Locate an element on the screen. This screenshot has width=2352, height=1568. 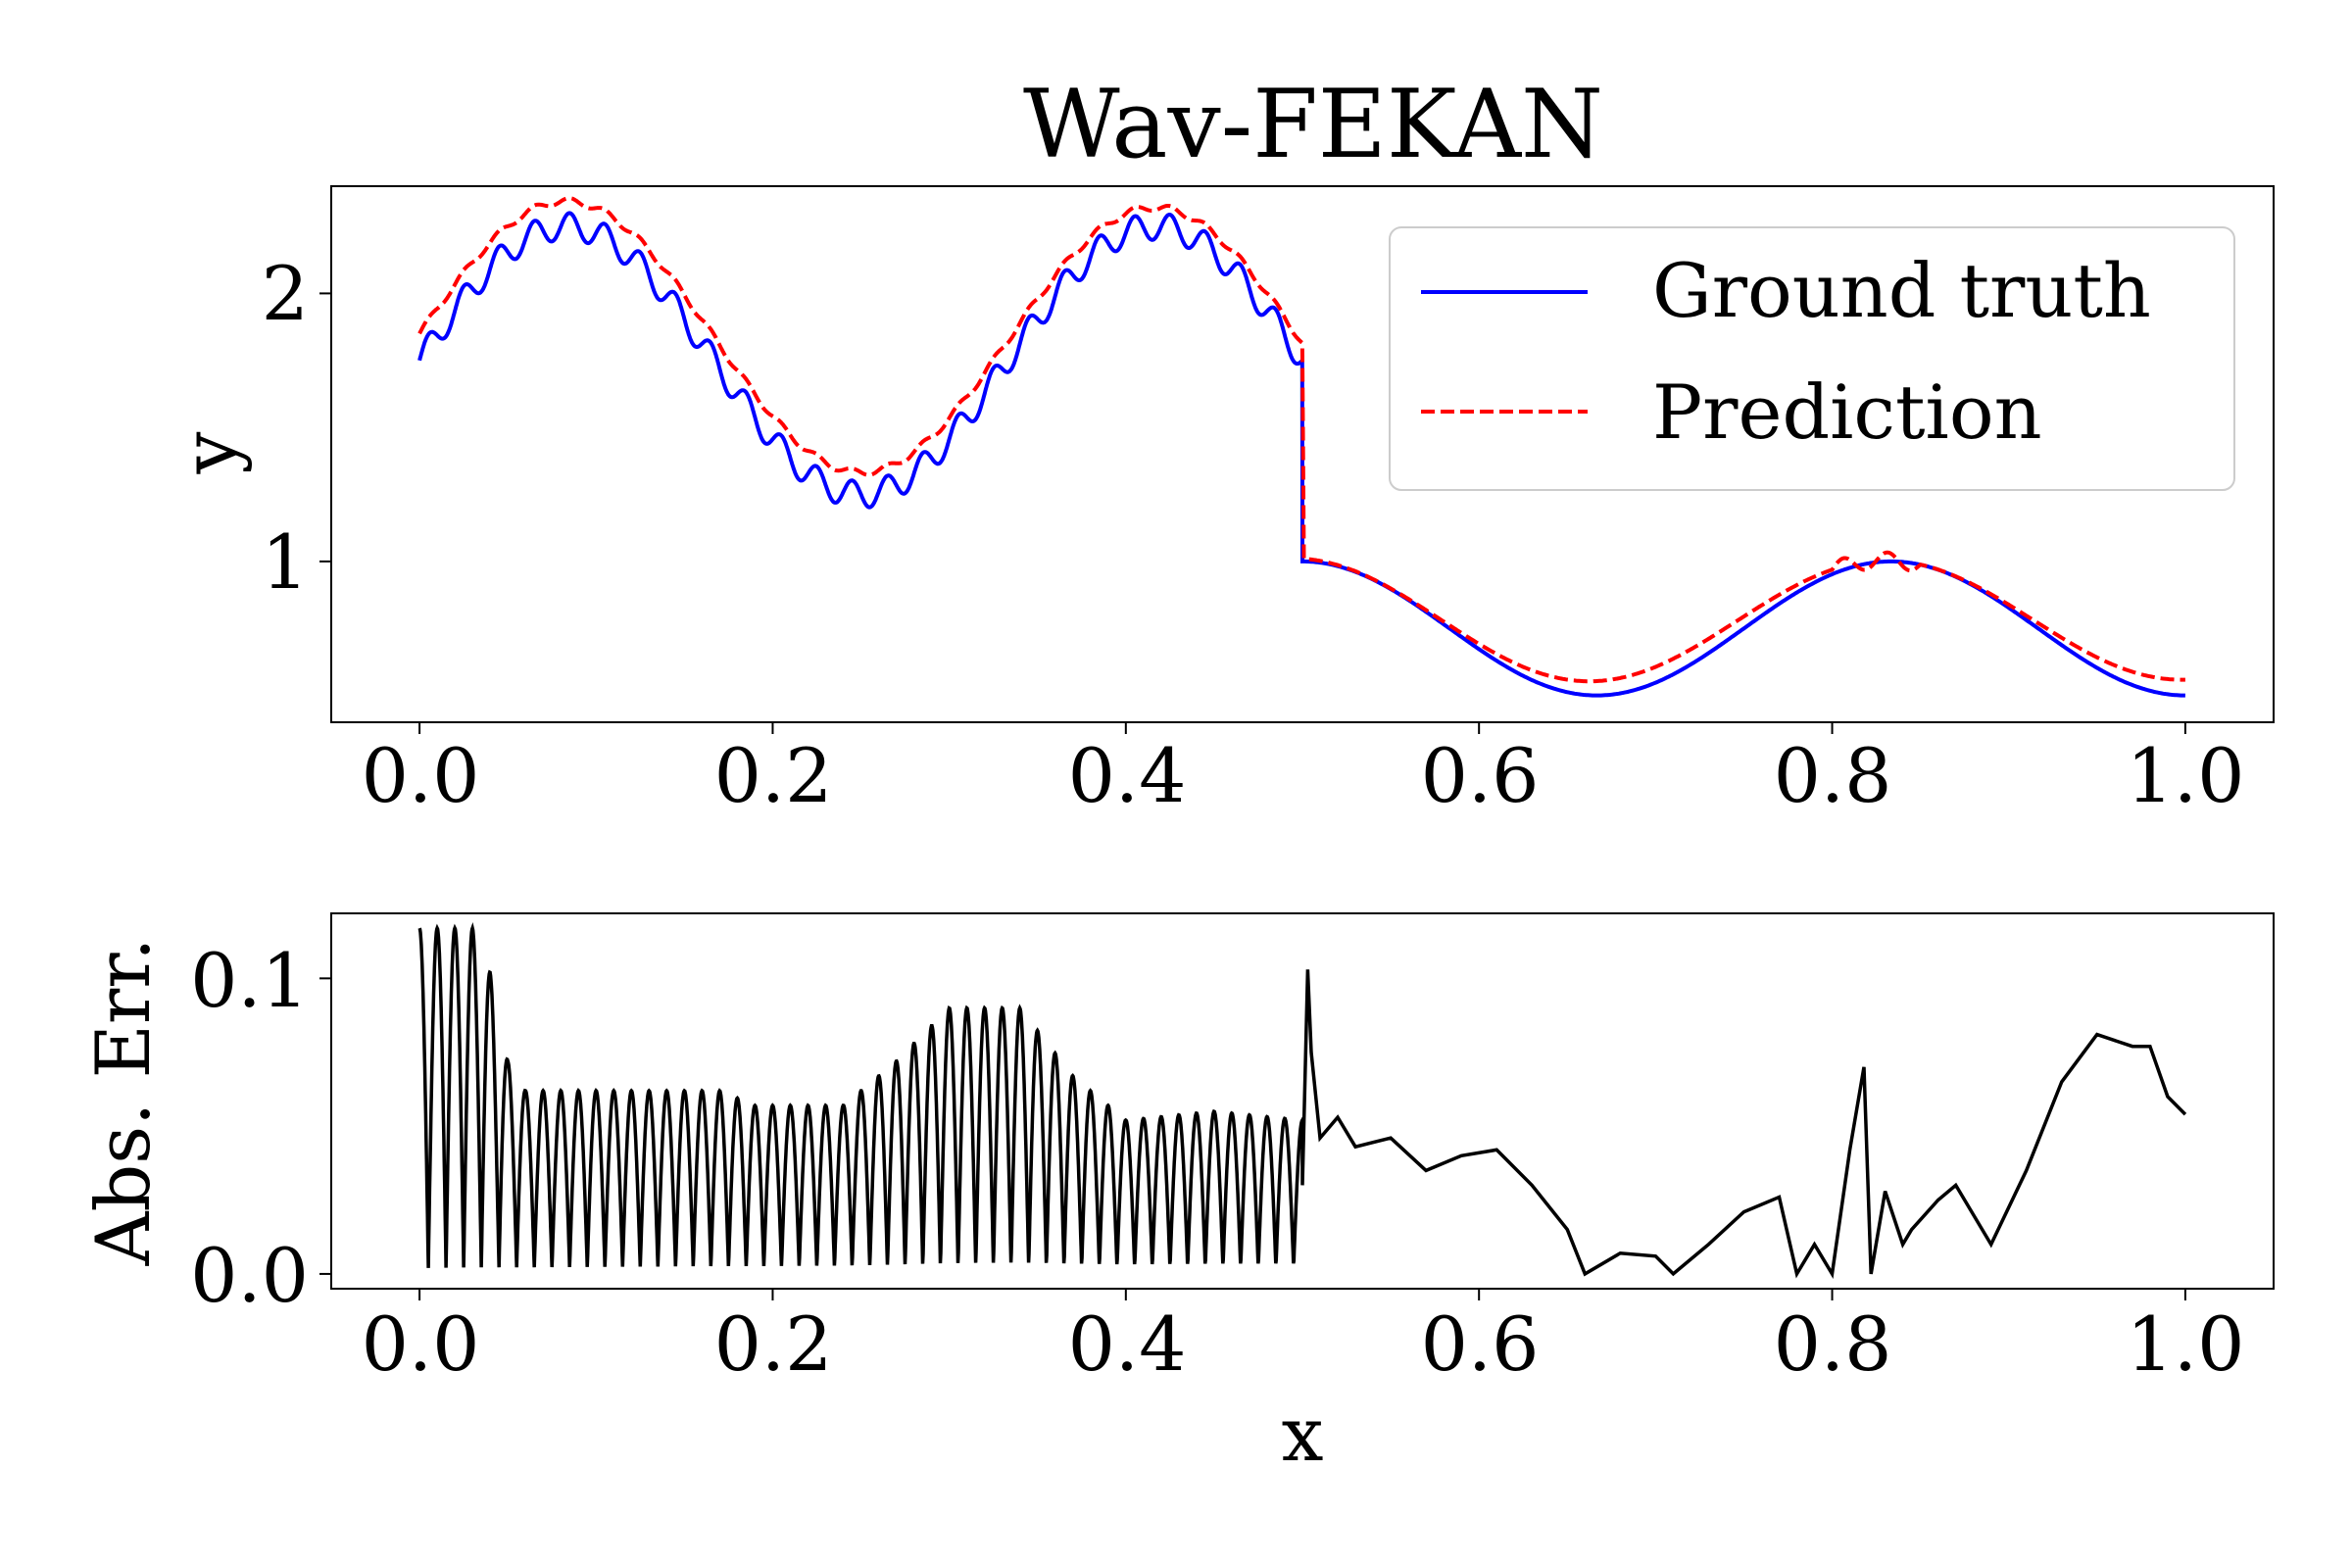
bottom-xtick-label: 0.8 is located at coordinates (1833, 1344).